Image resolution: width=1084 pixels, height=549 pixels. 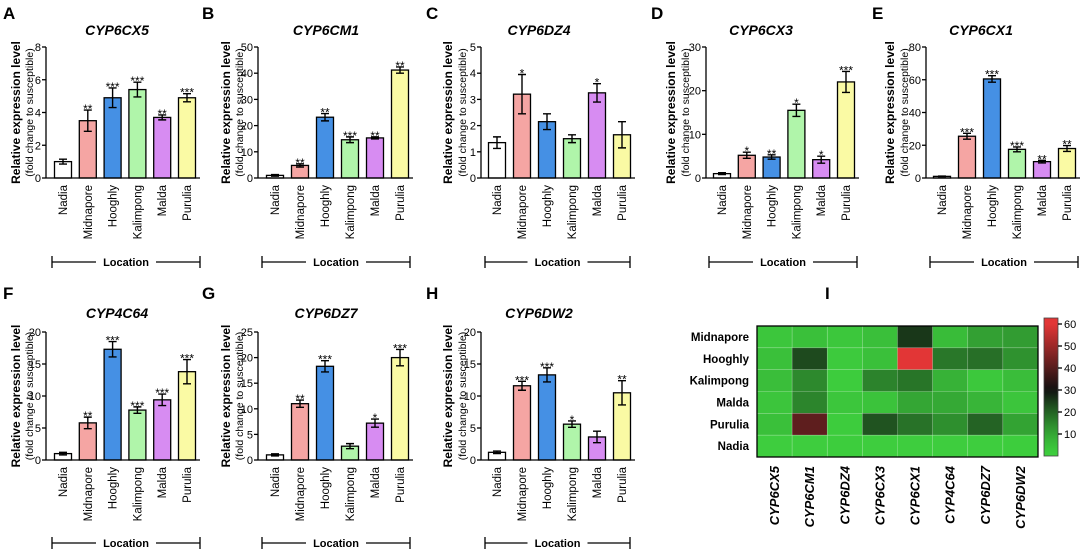 What do you see at coordinates (432, 293) in the screenshot?
I see `panel-label: H` at bounding box center [432, 293].